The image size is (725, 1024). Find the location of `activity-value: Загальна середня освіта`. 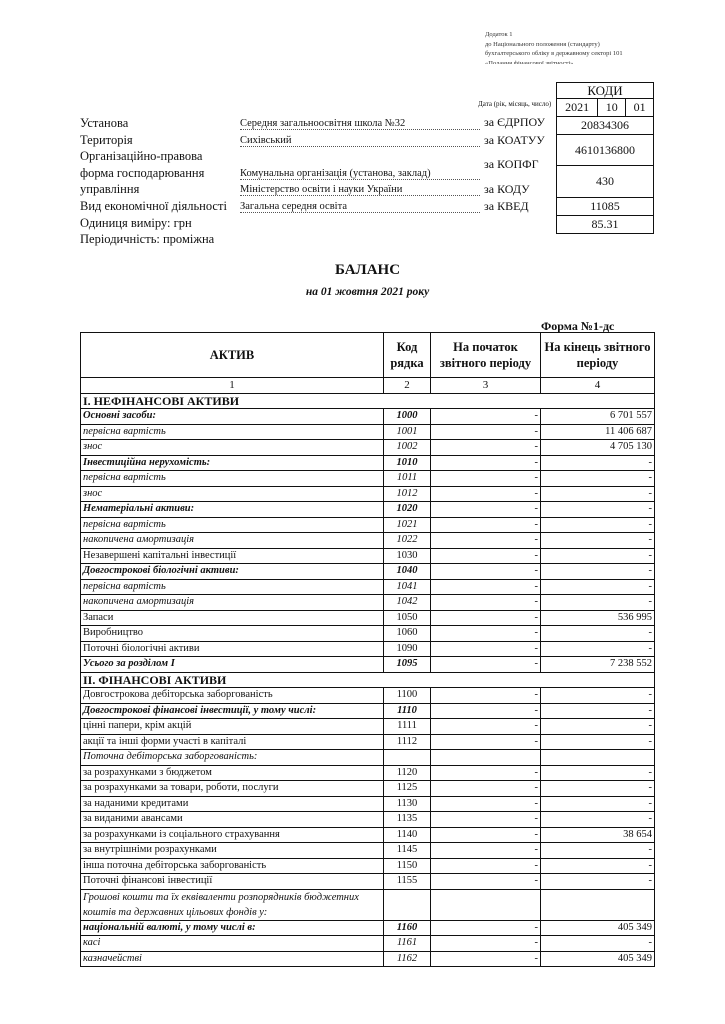

activity-value: Загальна середня освіта is located at coordinates (360, 207).